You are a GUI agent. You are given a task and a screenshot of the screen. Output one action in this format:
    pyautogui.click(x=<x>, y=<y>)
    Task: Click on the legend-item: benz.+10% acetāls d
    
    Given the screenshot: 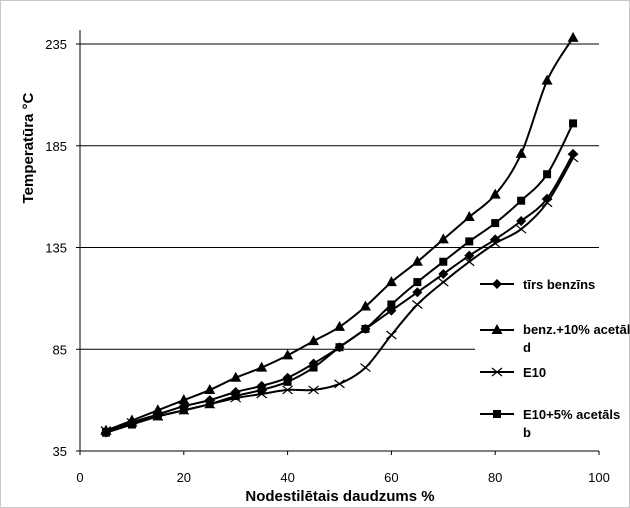 What is the action you would take?
    pyautogui.click(x=555, y=338)
    